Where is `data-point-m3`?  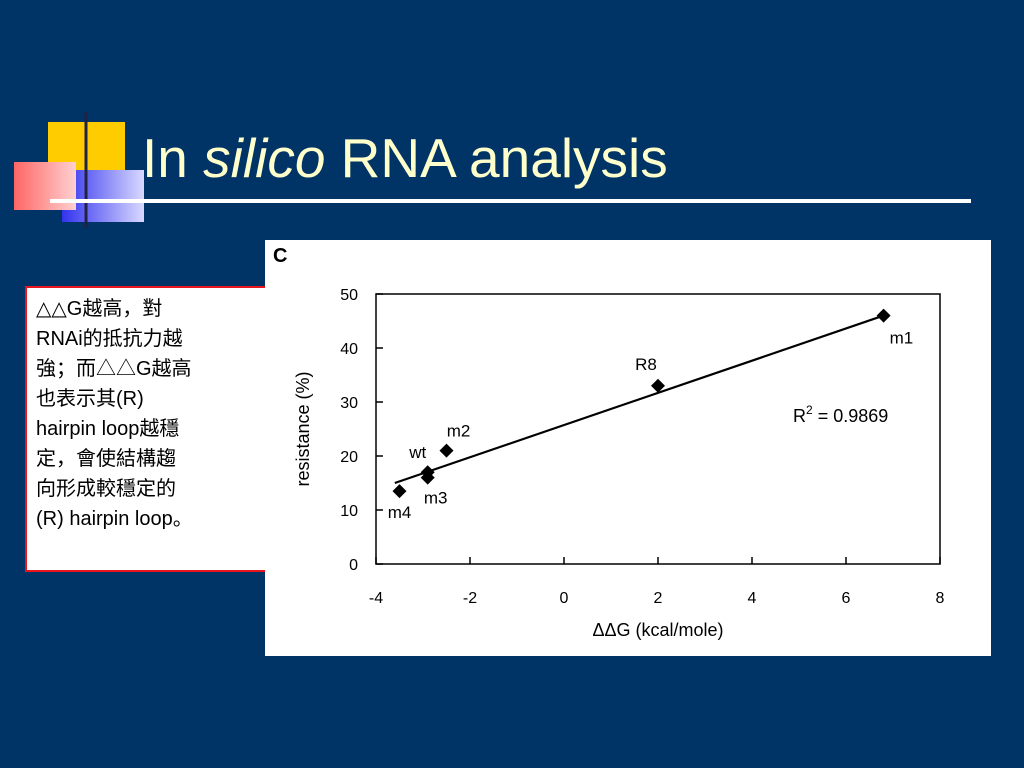
data-point-m3 is located at coordinates (427, 477).